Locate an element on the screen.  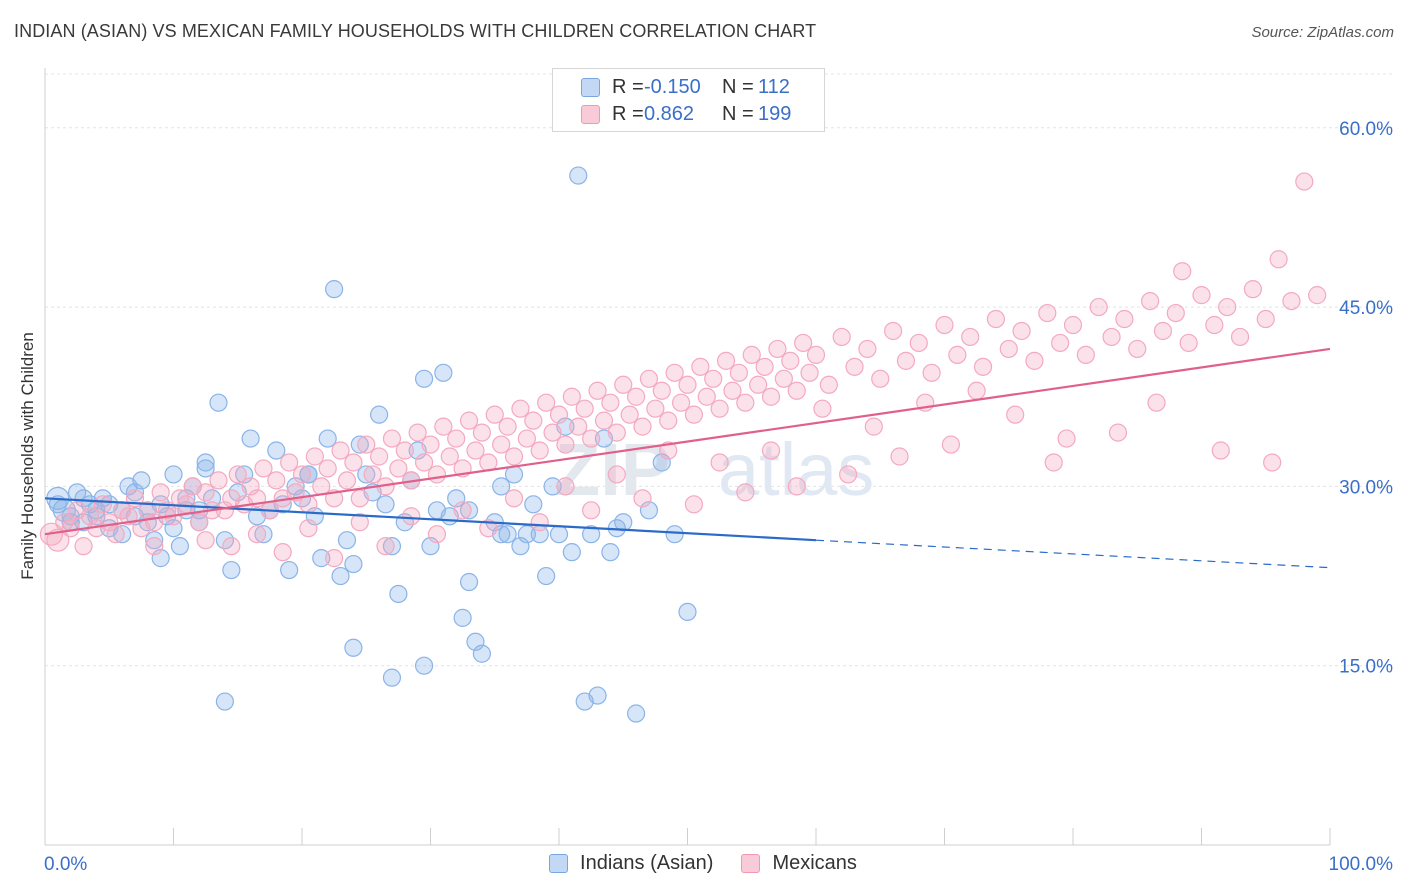
legend-item-label: Indians (Asian) is located at coordinates (647, 863).